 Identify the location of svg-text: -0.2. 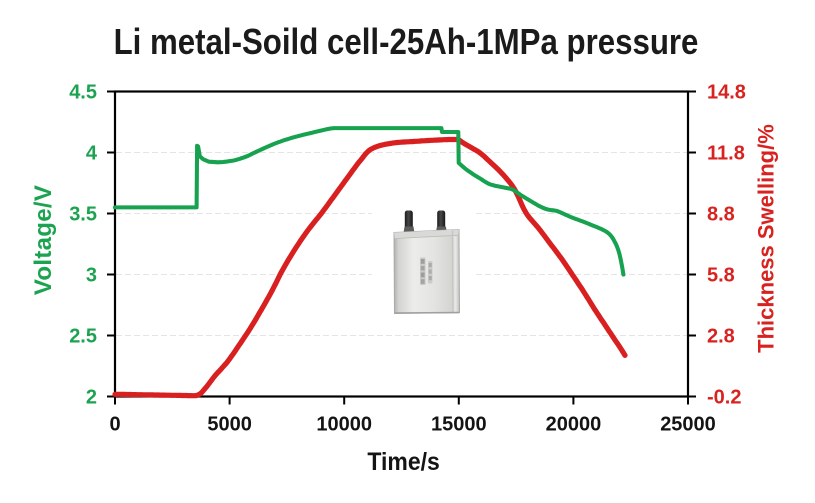
(724, 398).